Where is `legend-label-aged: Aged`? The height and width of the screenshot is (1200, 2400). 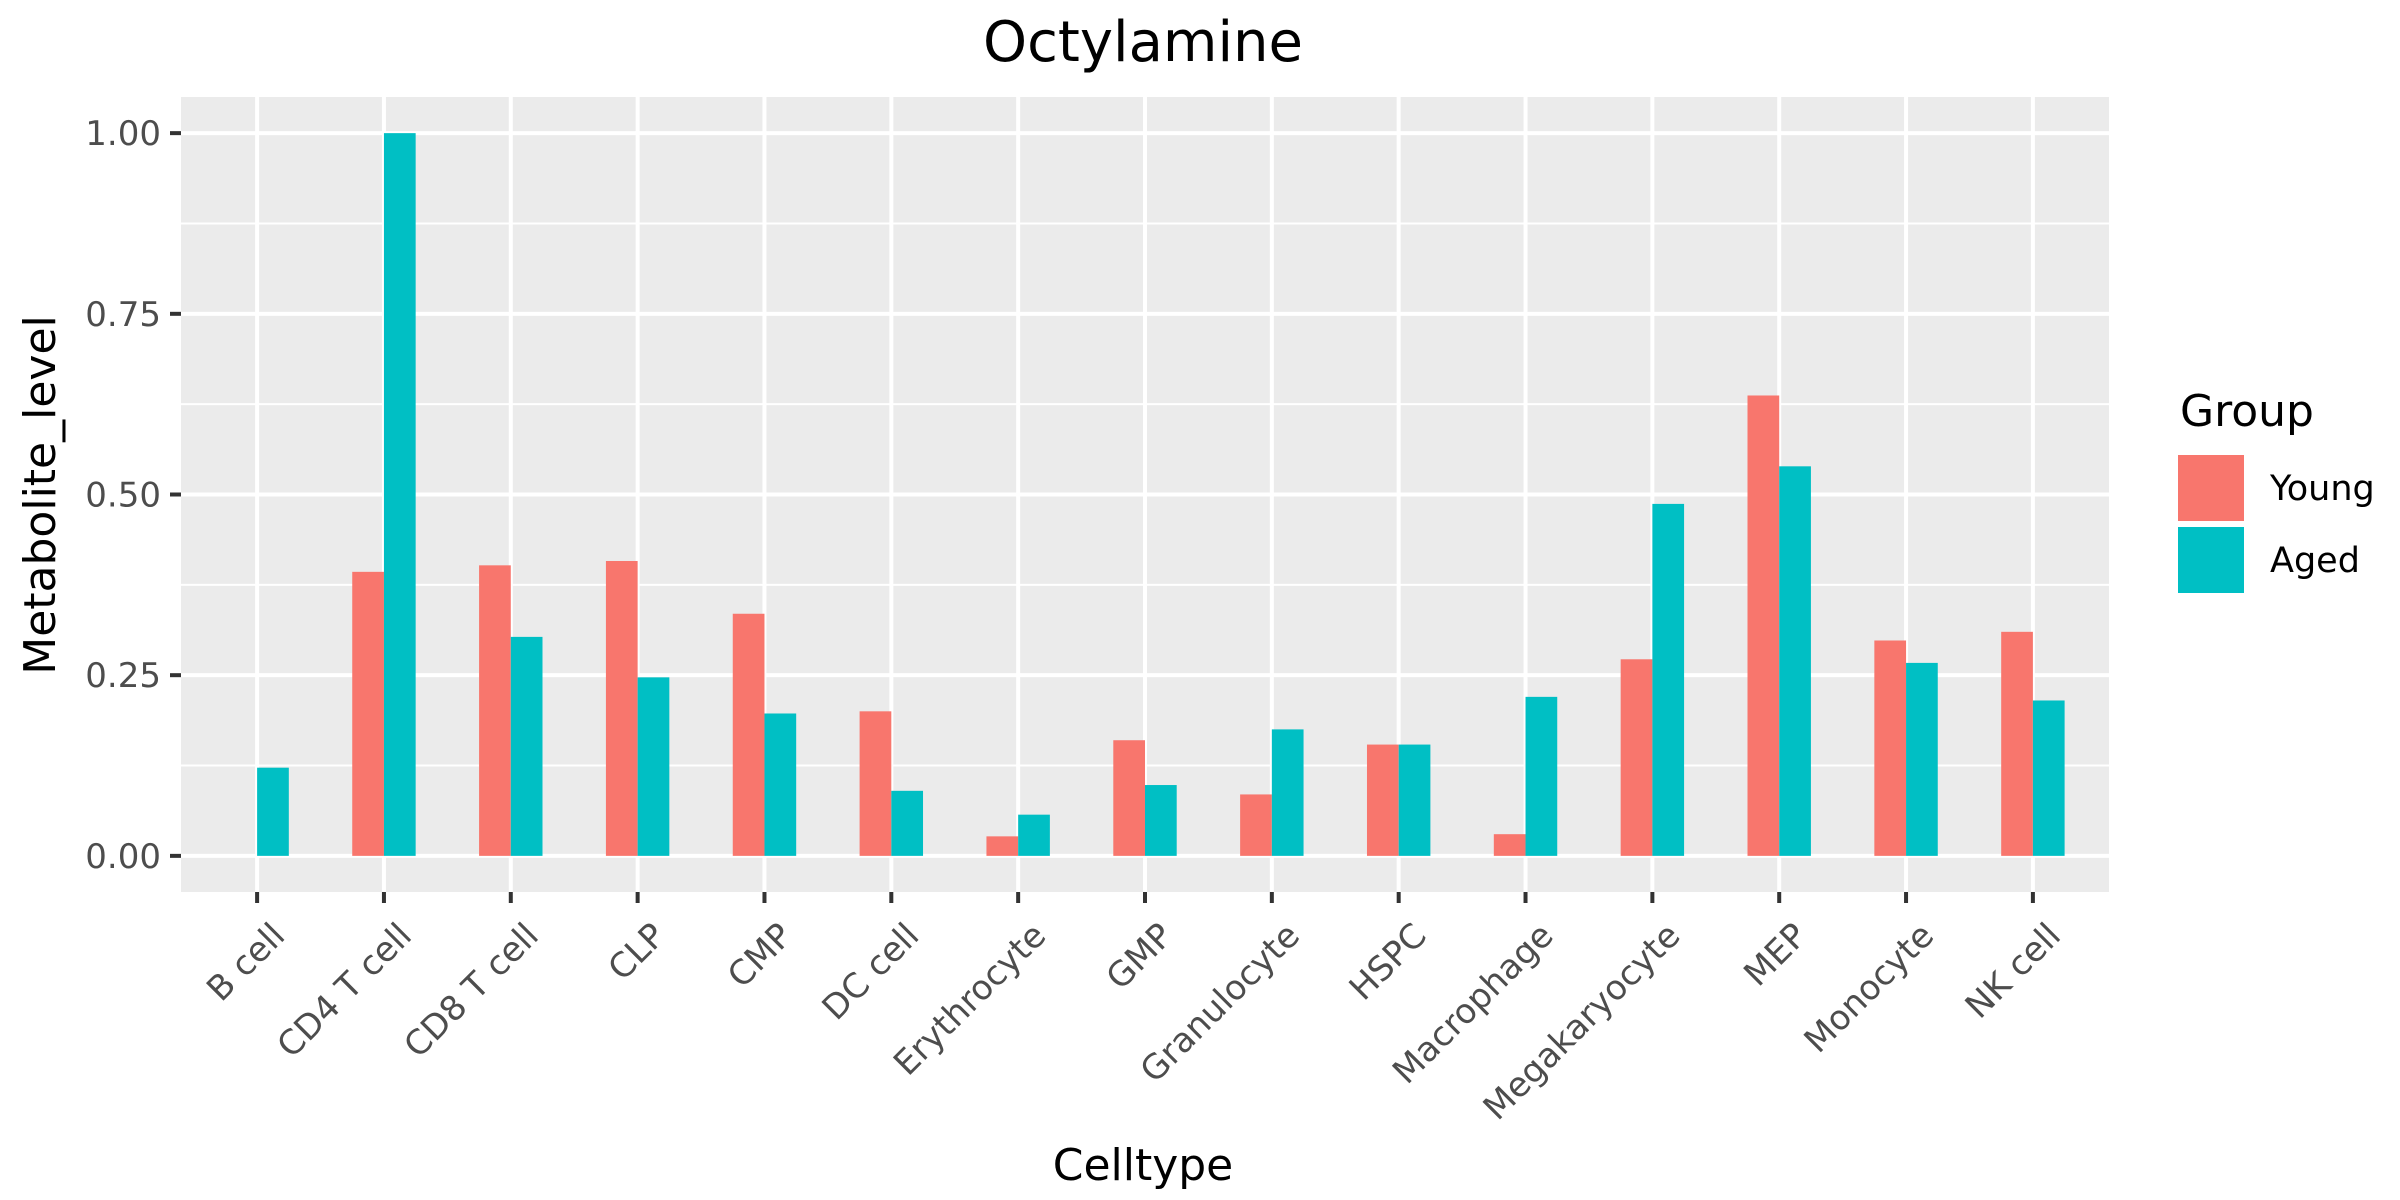
legend-label-aged: Aged is located at coordinates (2315, 561).